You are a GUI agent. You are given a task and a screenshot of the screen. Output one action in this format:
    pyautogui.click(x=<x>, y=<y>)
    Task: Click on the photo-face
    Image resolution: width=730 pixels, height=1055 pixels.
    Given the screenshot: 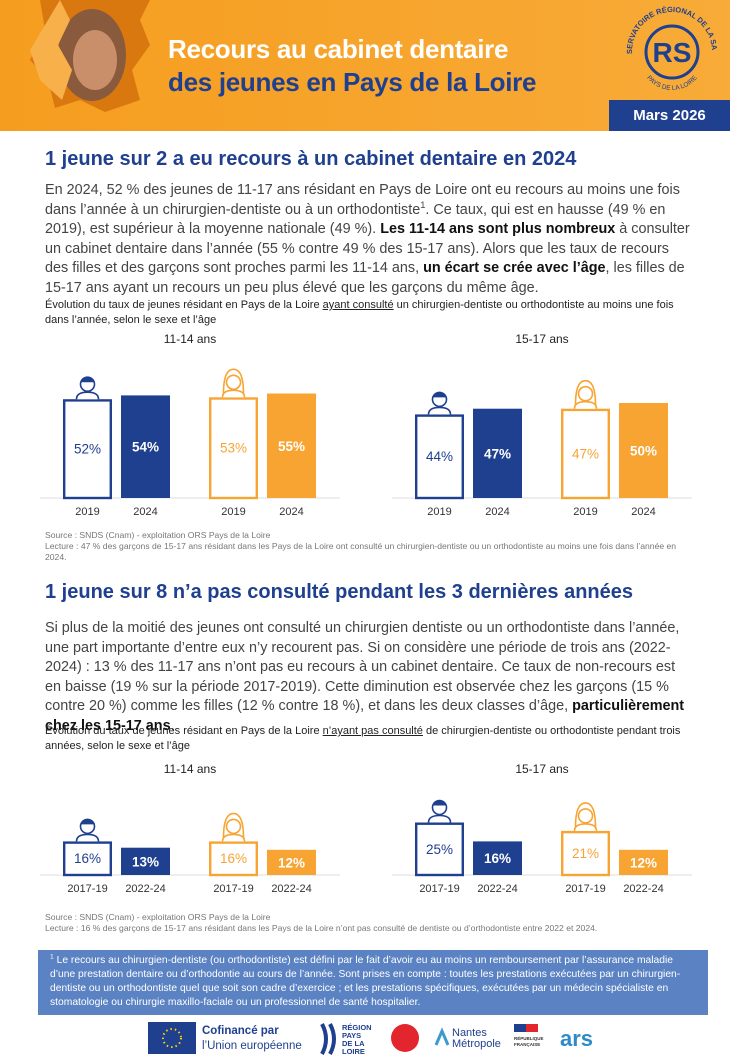 What is the action you would take?
    pyautogui.click(x=95, y=60)
    